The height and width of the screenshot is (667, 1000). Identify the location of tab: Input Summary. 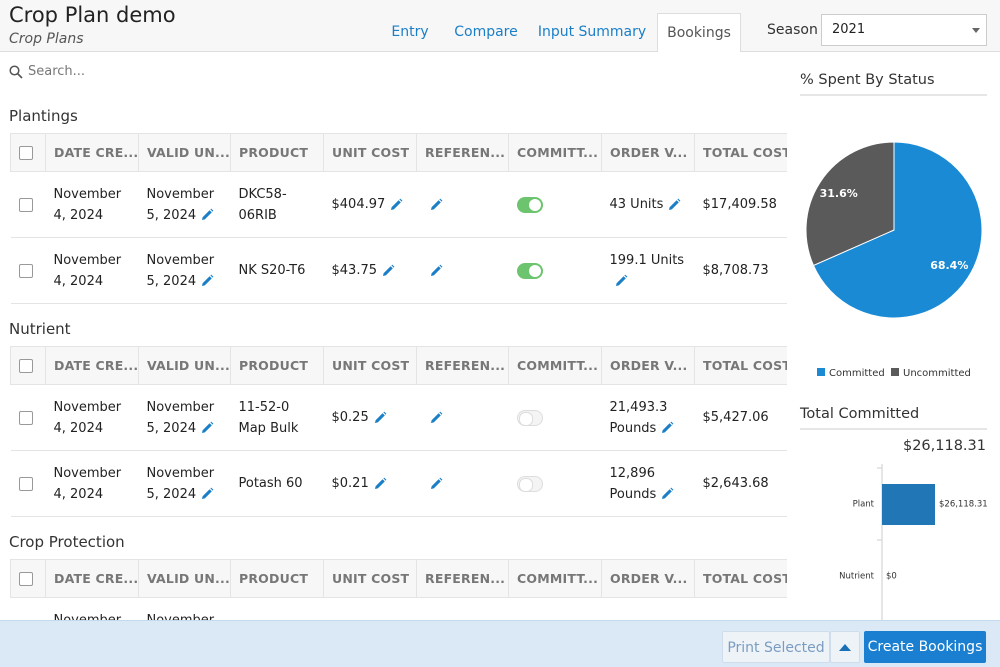
(592, 32).